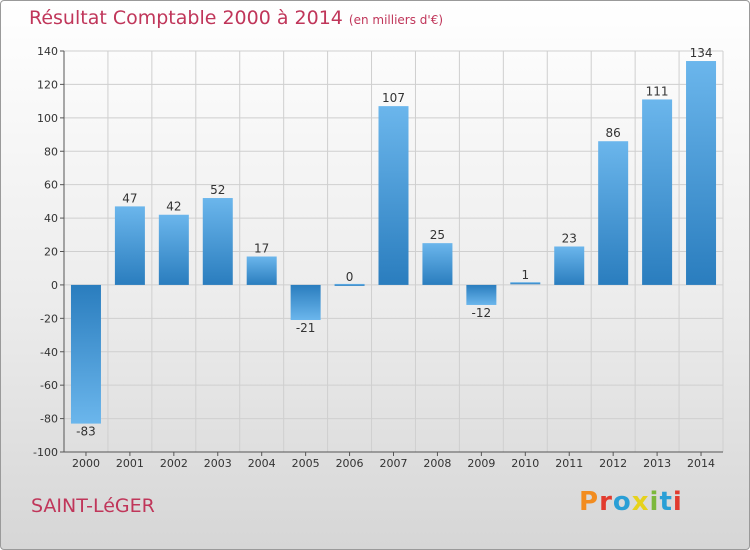 The image size is (750, 550). I want to click on bar-2002, so click(173, 249).